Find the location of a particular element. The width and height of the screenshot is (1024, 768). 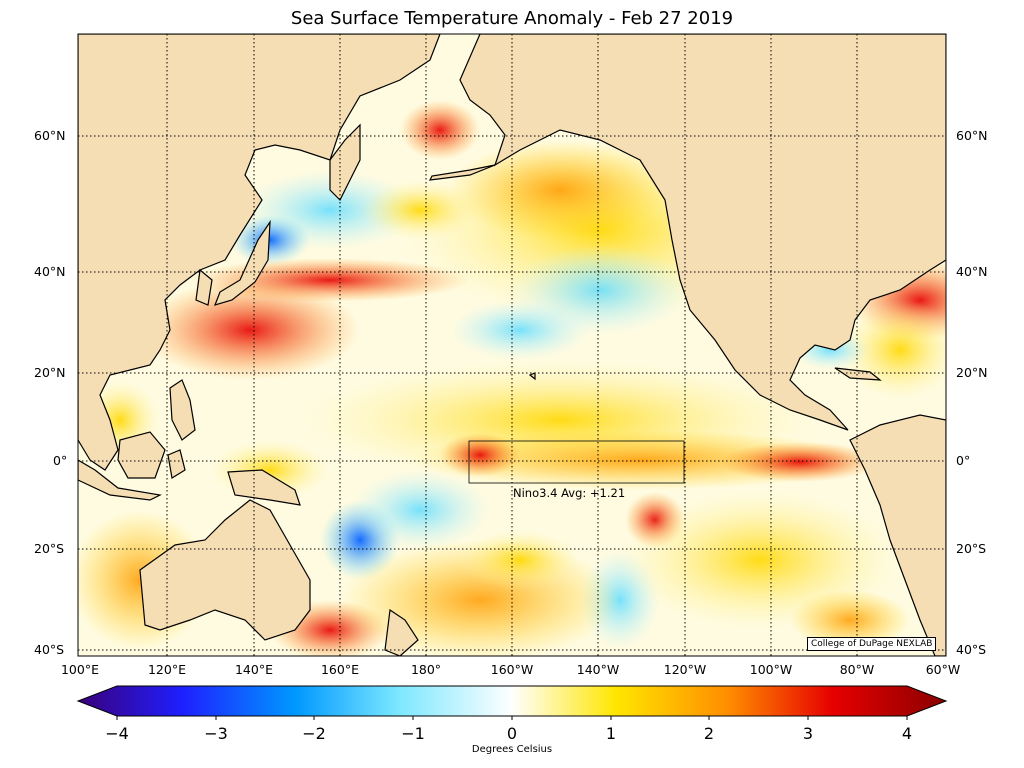

lon-label: 80°W is located at coordinates (857, 669).